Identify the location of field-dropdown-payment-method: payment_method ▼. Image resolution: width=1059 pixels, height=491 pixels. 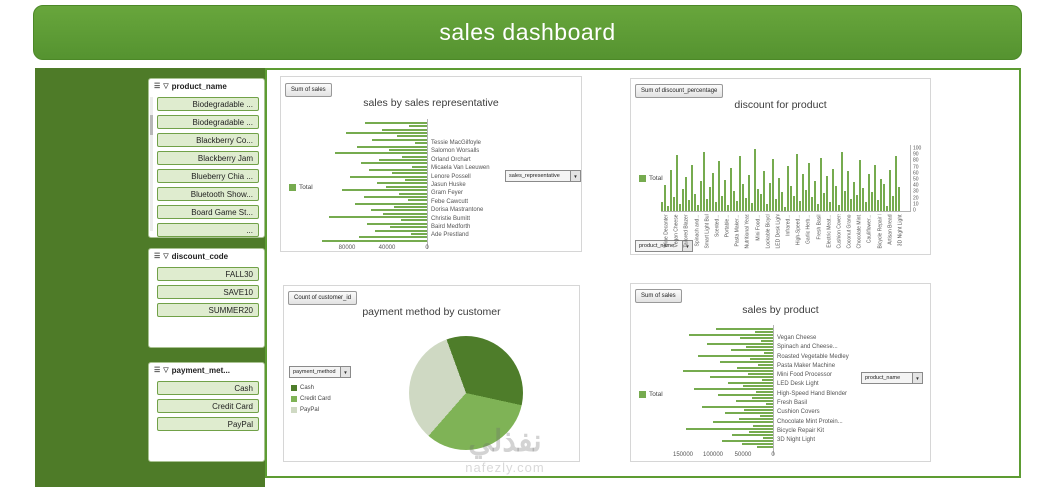
(320, 372).